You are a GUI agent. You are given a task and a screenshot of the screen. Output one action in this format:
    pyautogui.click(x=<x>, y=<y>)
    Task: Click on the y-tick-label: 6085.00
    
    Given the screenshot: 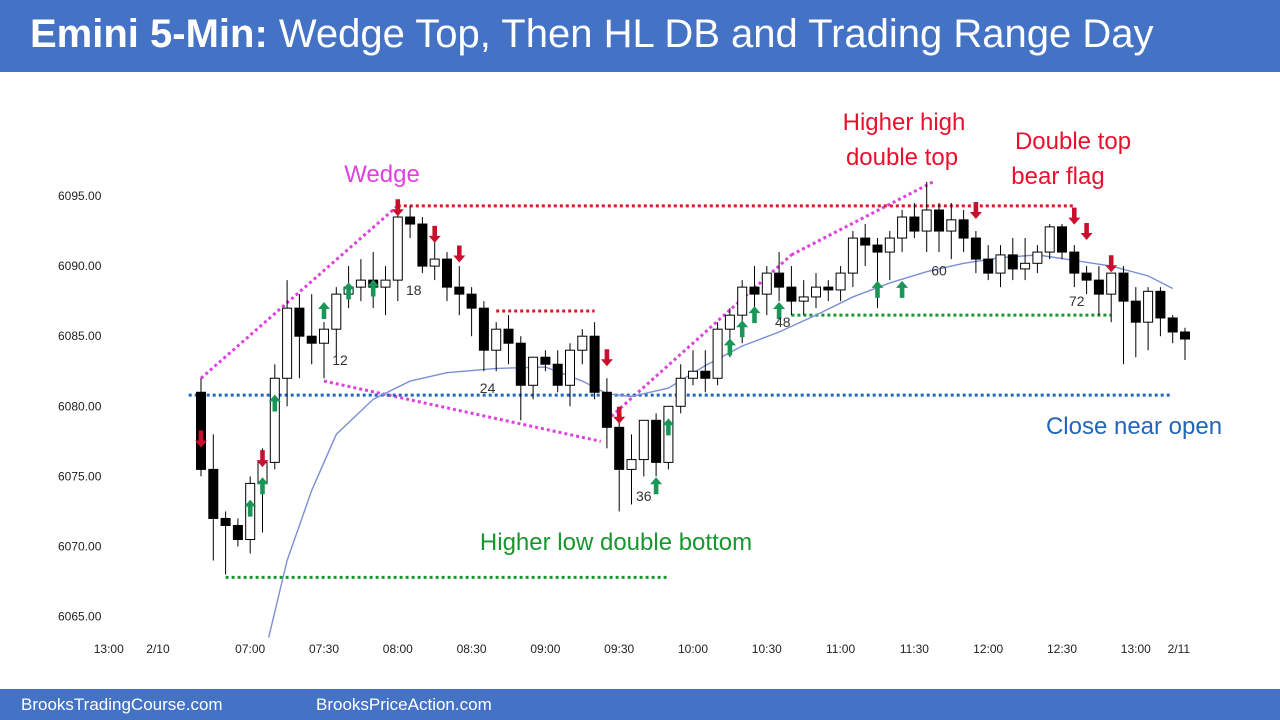 What is the action you would take?
    pyautogui.click(x=80, y=336)
    